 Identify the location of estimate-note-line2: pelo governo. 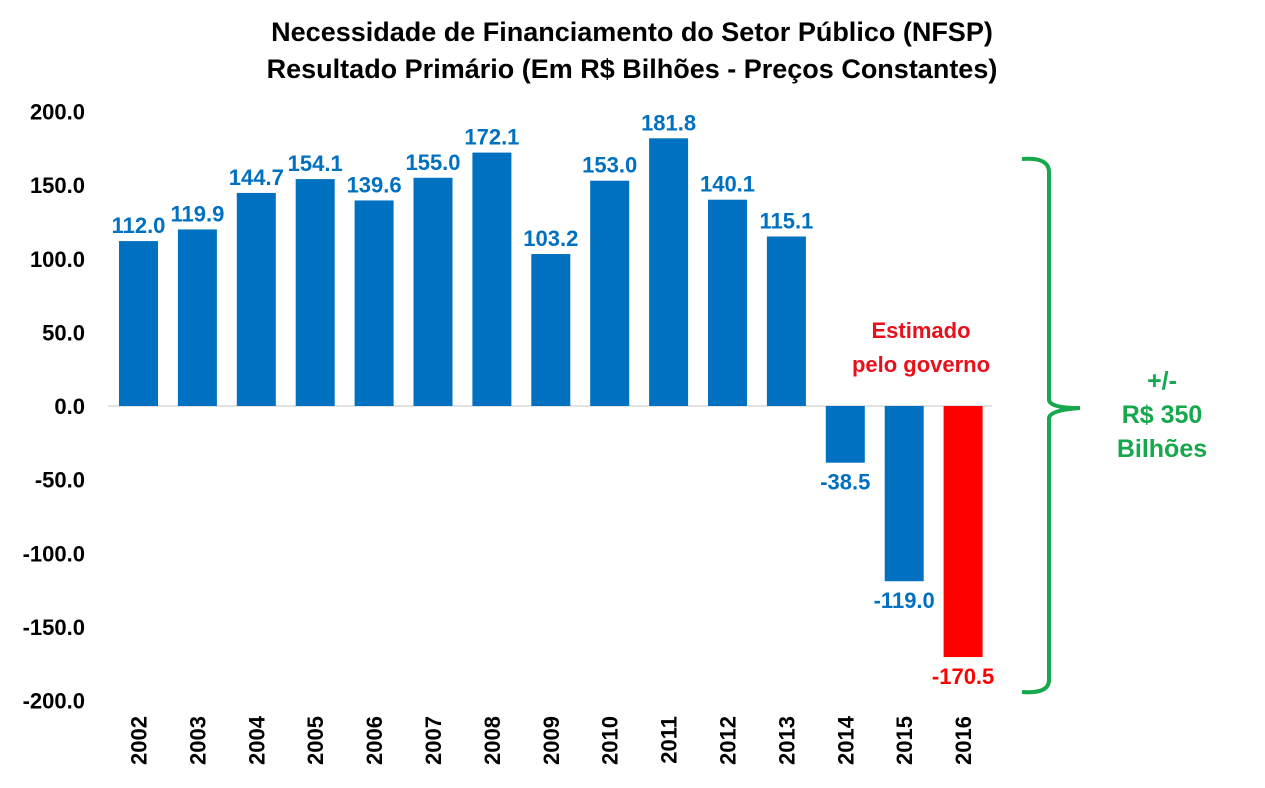
(921, 364).